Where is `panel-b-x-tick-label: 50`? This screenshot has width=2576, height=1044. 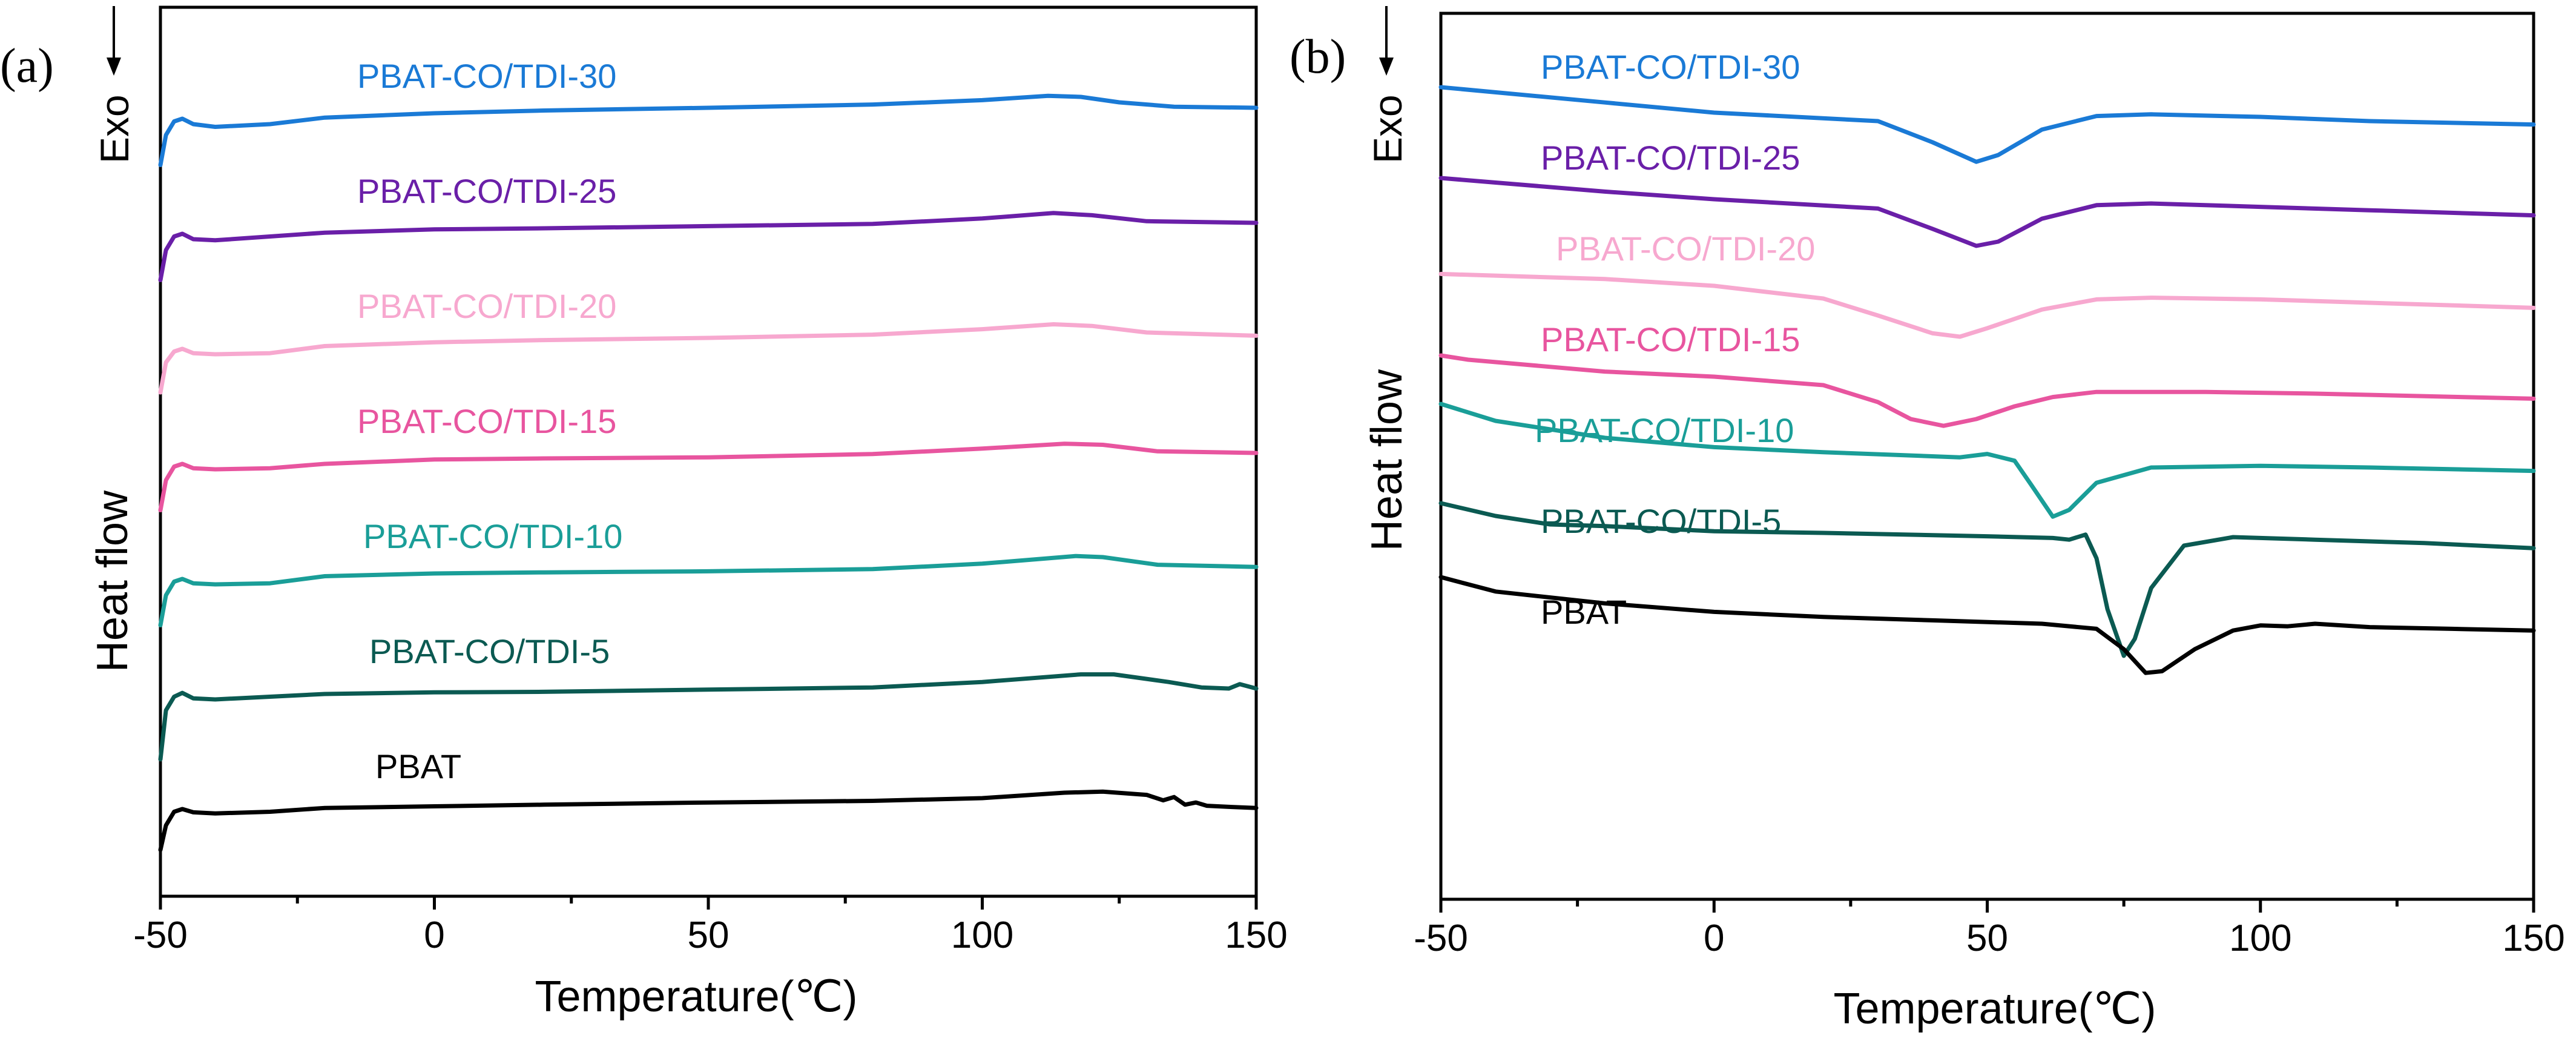
panel-b-x-tick-label: 50 is located at coordinates (1987, 938).